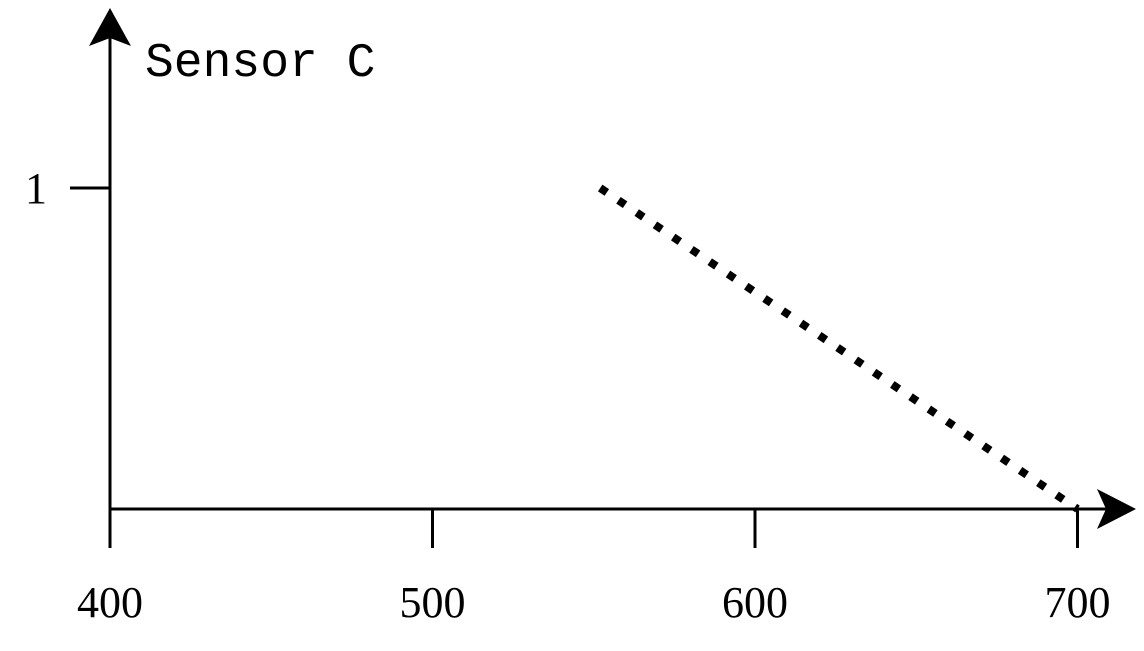 This screenshot has height=651, width=1144. I want to click on y-tick-label: 1, so click(36, 188).